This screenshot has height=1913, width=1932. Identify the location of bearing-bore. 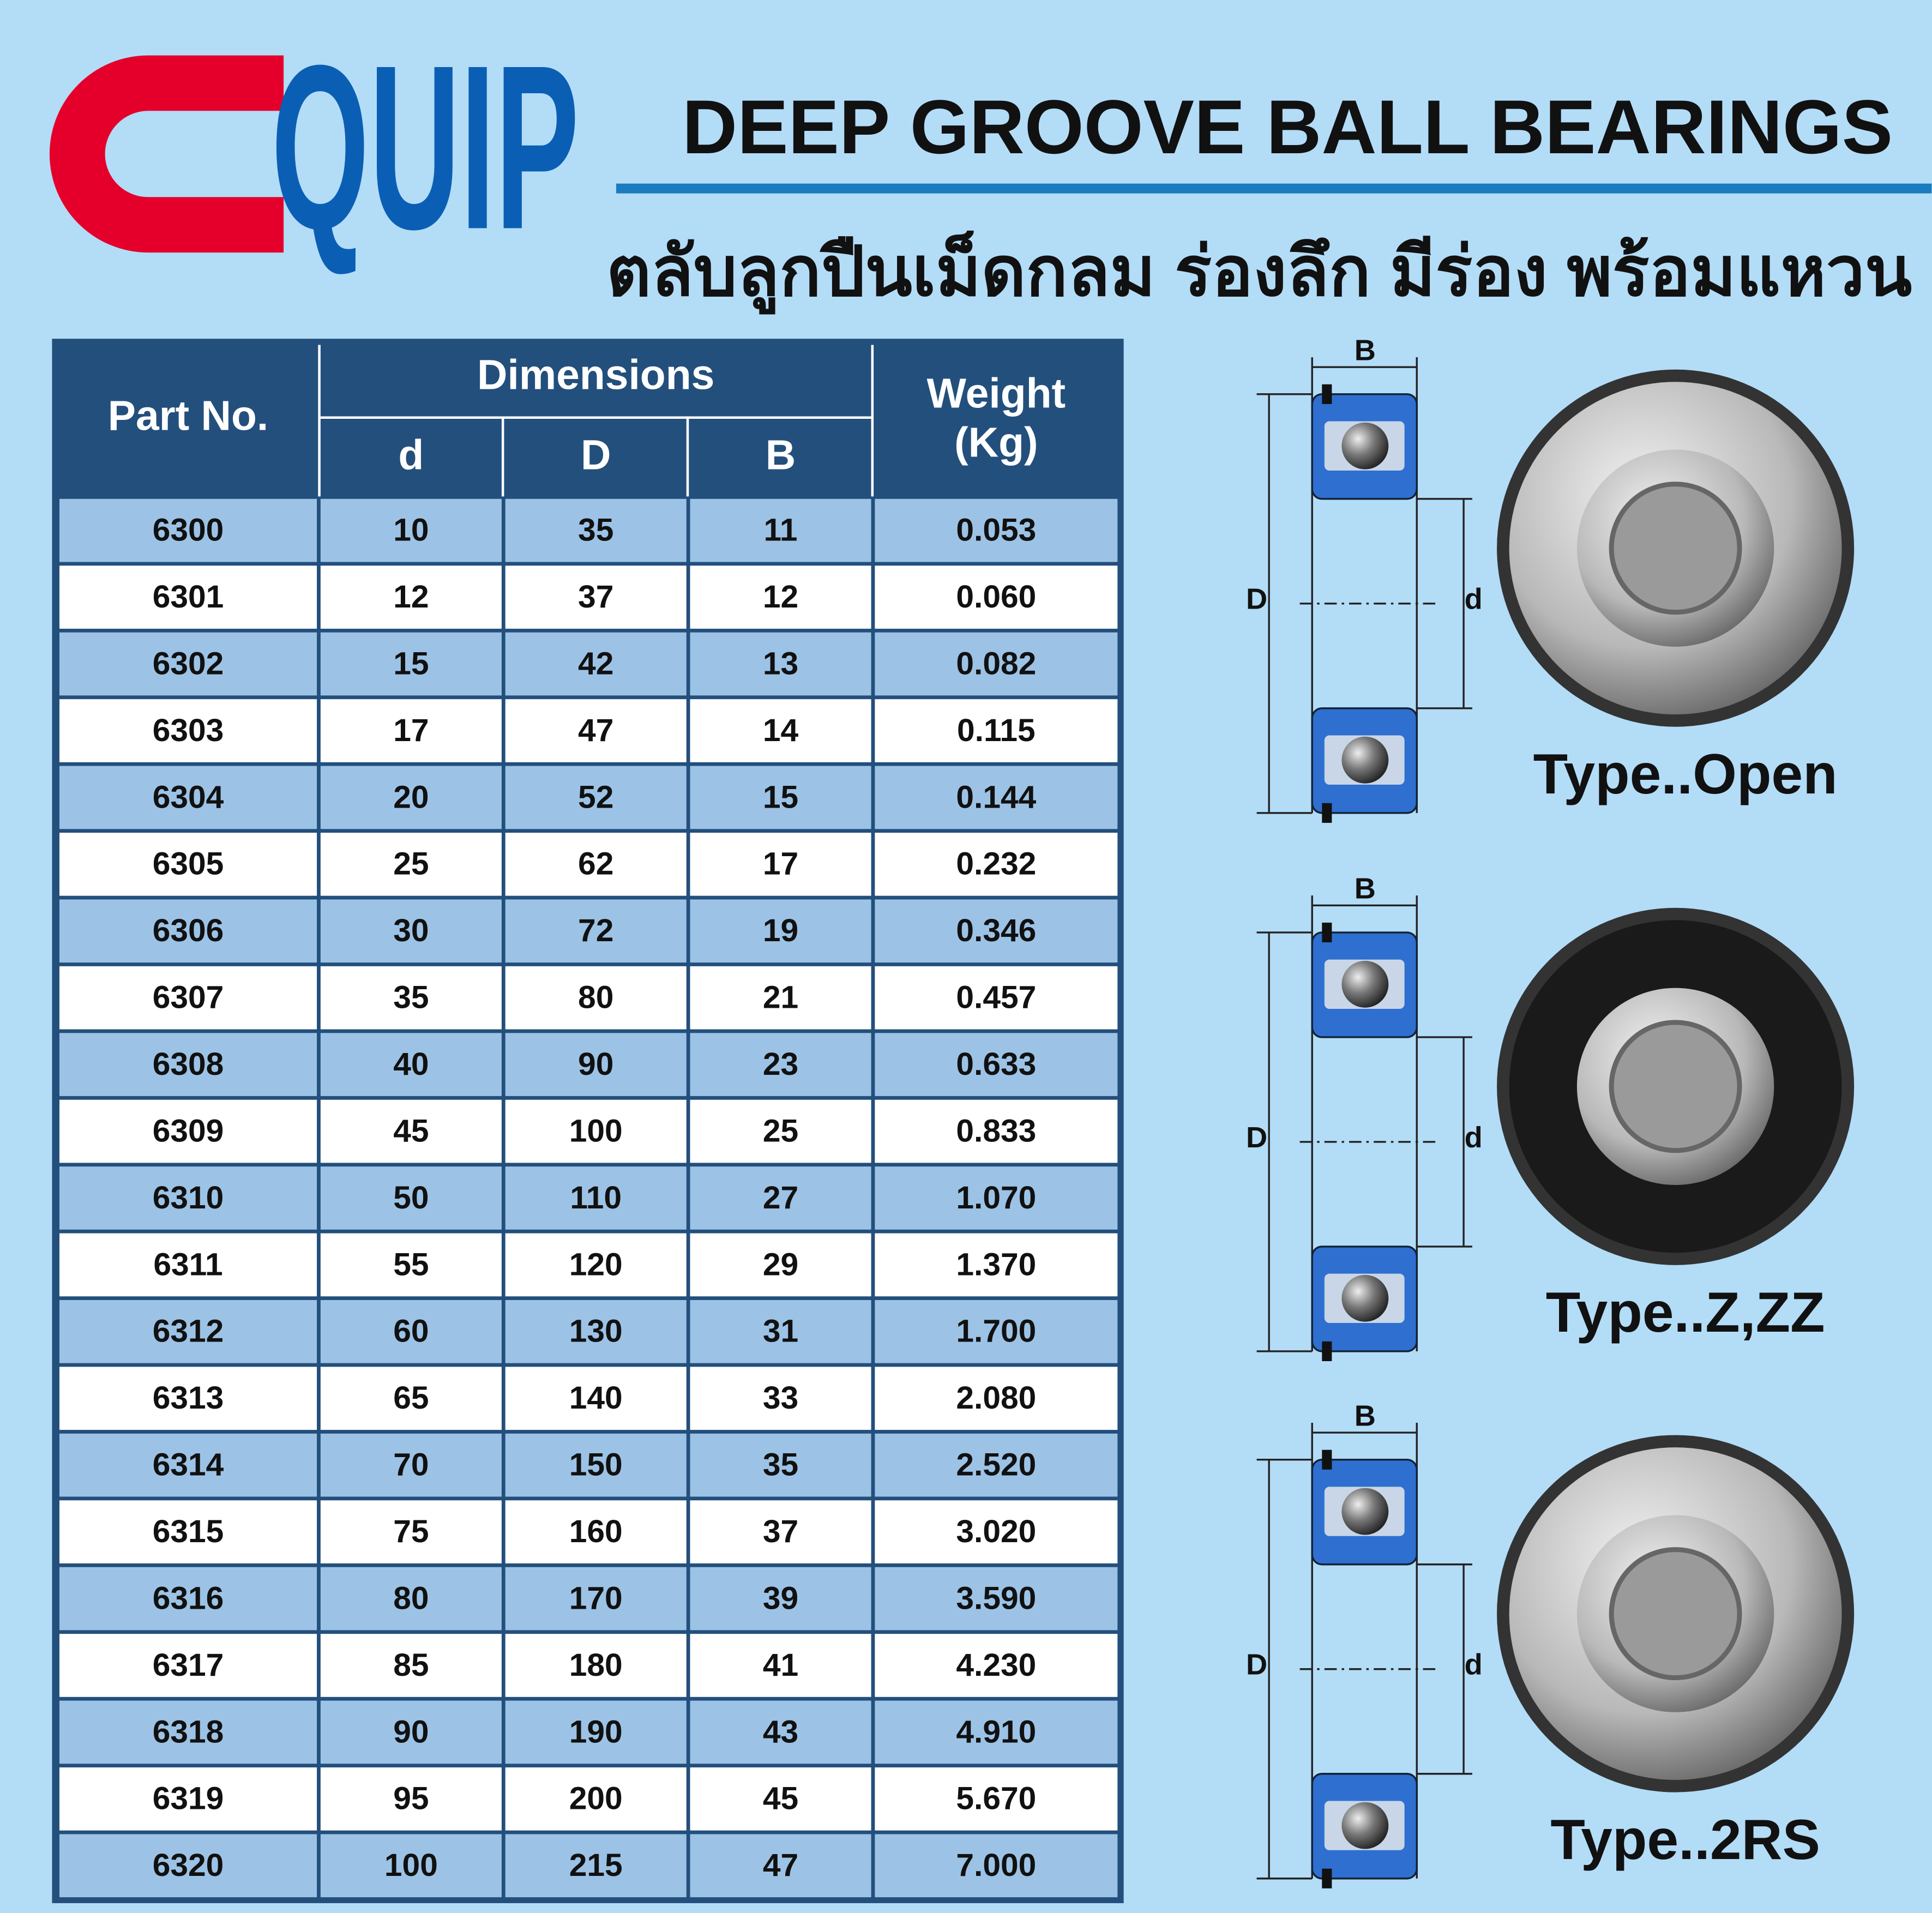
(1675, 1086).